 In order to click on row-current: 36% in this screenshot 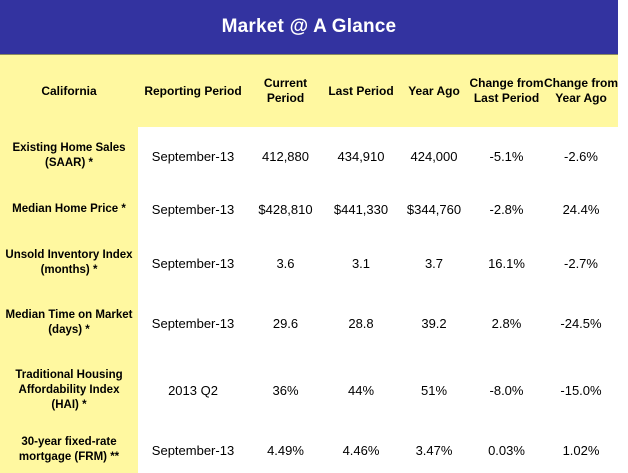, I will do `click(285, 390)`.